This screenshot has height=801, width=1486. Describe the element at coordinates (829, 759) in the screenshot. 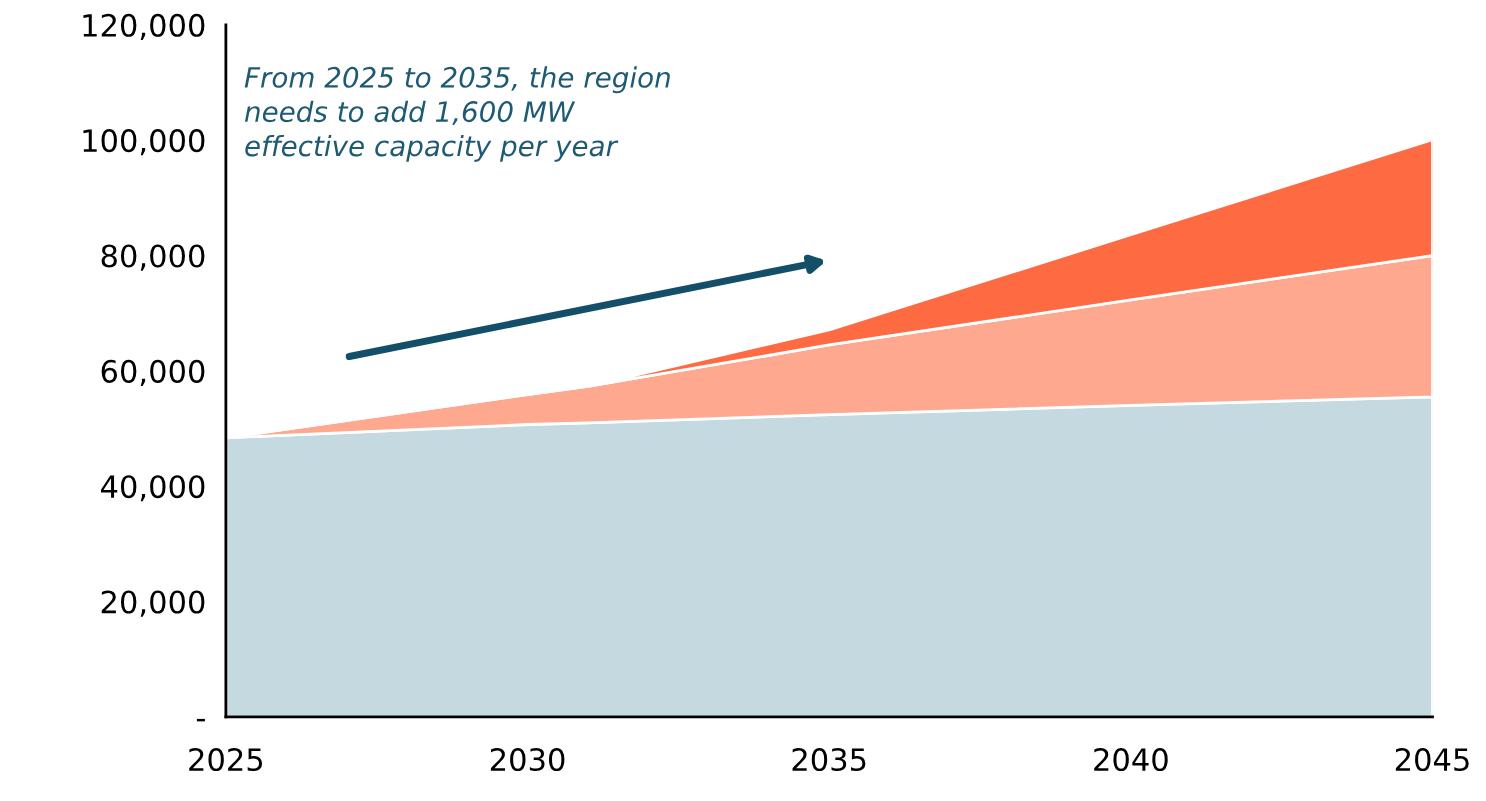

I see `x-tick-label: 2035` at that location.